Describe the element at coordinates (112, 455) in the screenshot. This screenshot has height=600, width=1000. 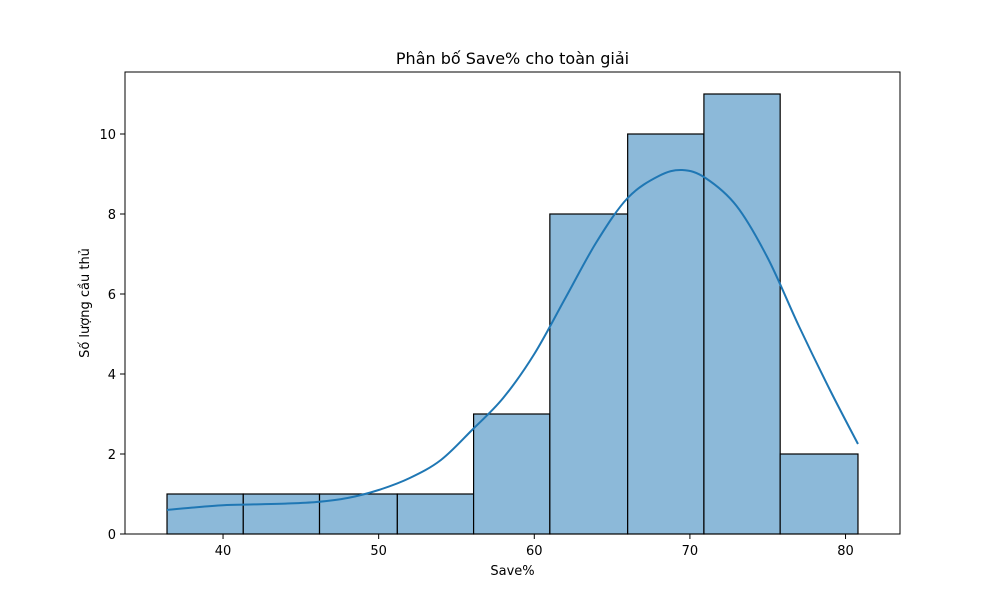
I see `y-tick-label: 2` at that location.